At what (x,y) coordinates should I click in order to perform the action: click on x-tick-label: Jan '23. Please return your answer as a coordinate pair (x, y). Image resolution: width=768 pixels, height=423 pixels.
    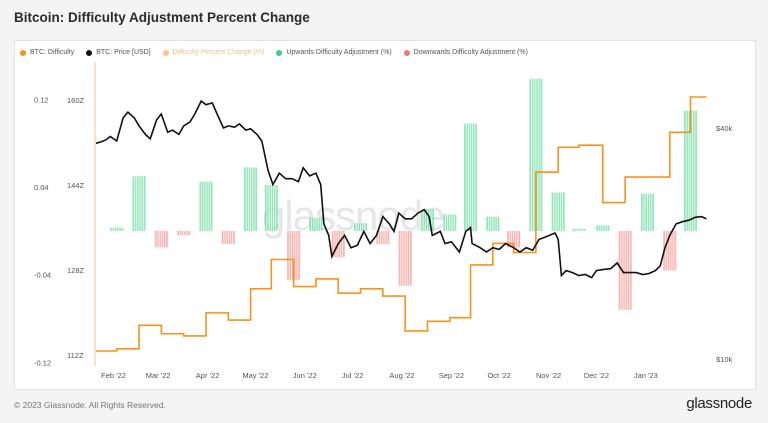
    Looking at the image, I should click on (646, 375).